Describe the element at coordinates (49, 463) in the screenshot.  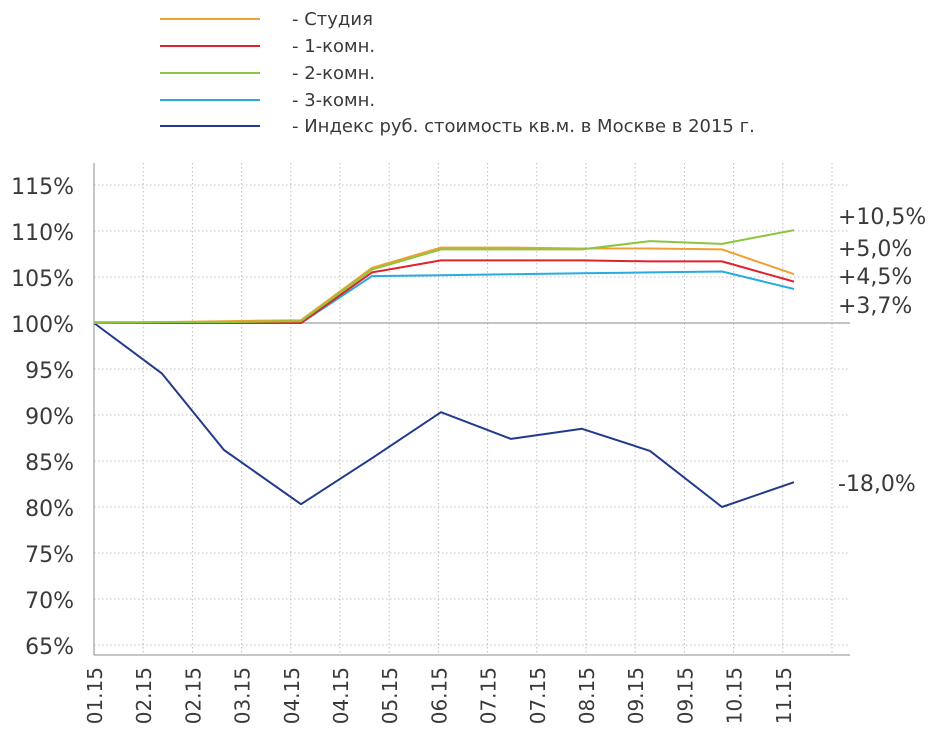
I see `y-tick-label: 85%` at that location.